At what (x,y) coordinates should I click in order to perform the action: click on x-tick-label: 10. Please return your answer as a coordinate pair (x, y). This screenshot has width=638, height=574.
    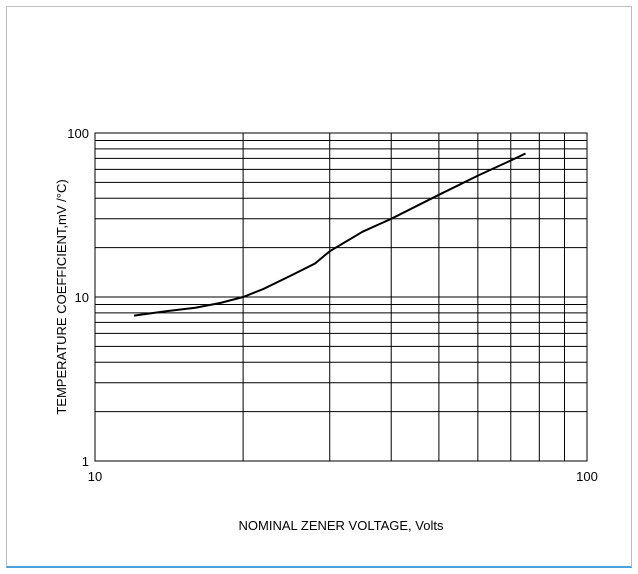
    Looking at the image, I should click on (95, 476).